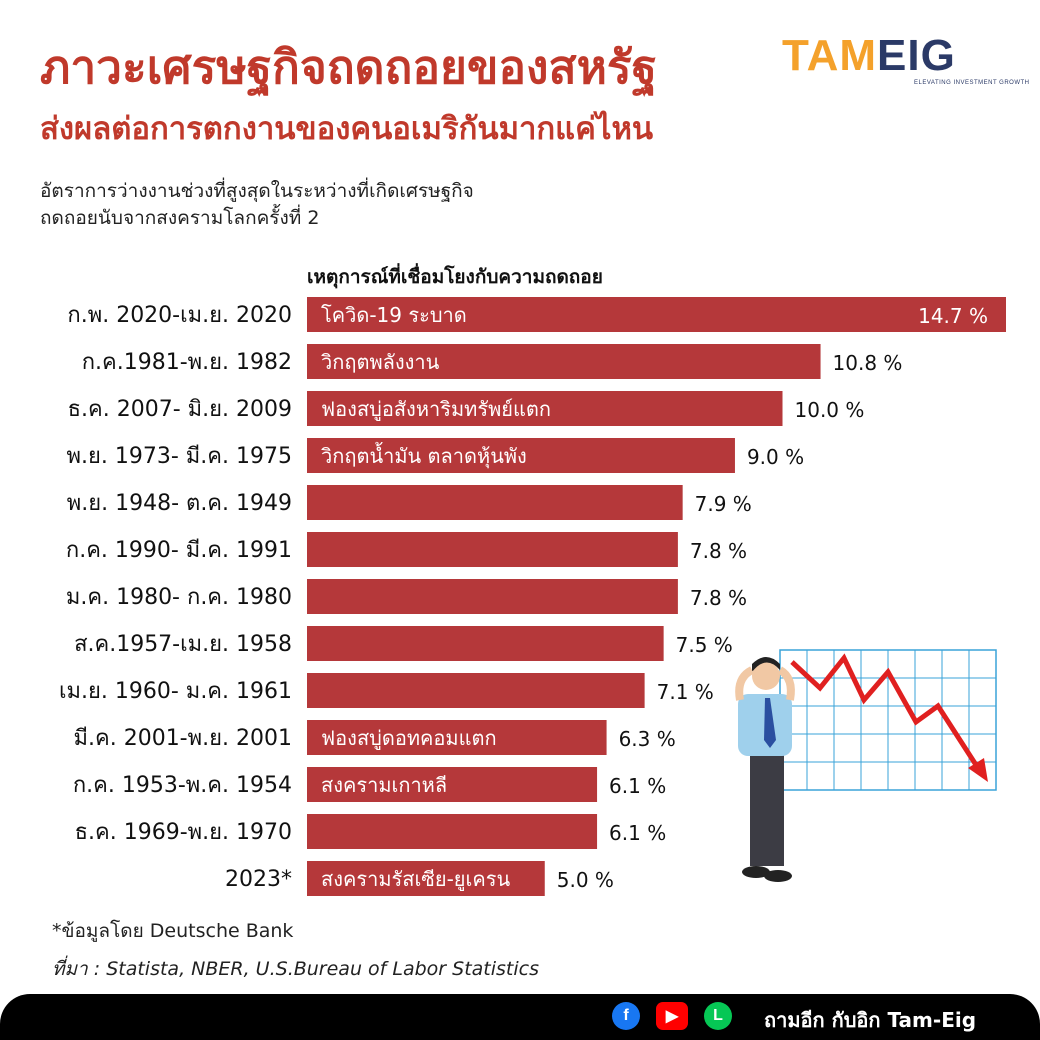 The image size is (1040, 1040). What do you see at coordinates (415, 879) in the screenshot?
I see `event-label: สงครามรัสเซีย-ยูเครน` at bounding box center [415, 879].